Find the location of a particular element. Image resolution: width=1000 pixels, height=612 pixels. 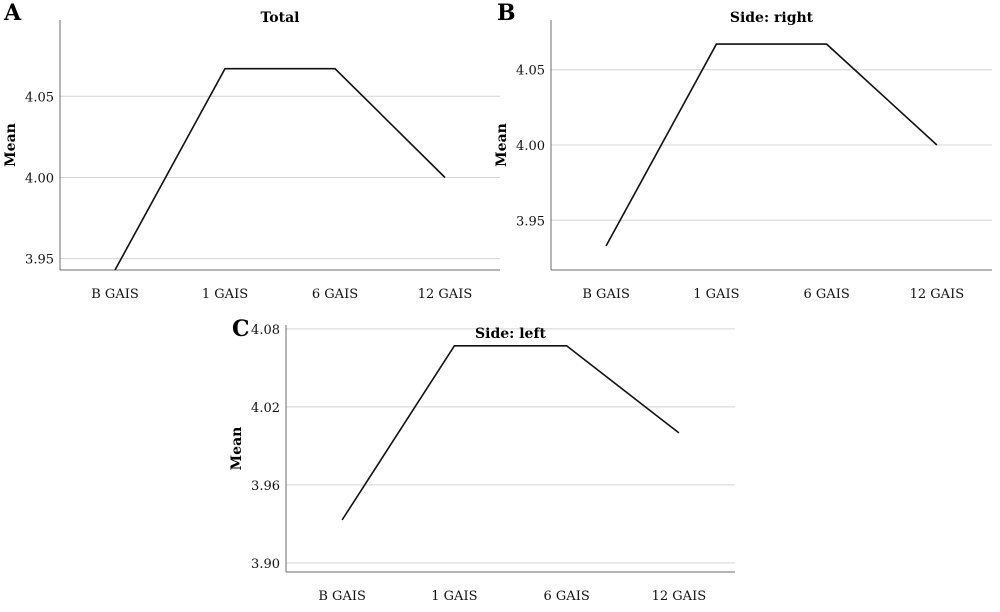

y-tick-label: 4.02 is located at coordinates (265, 408).